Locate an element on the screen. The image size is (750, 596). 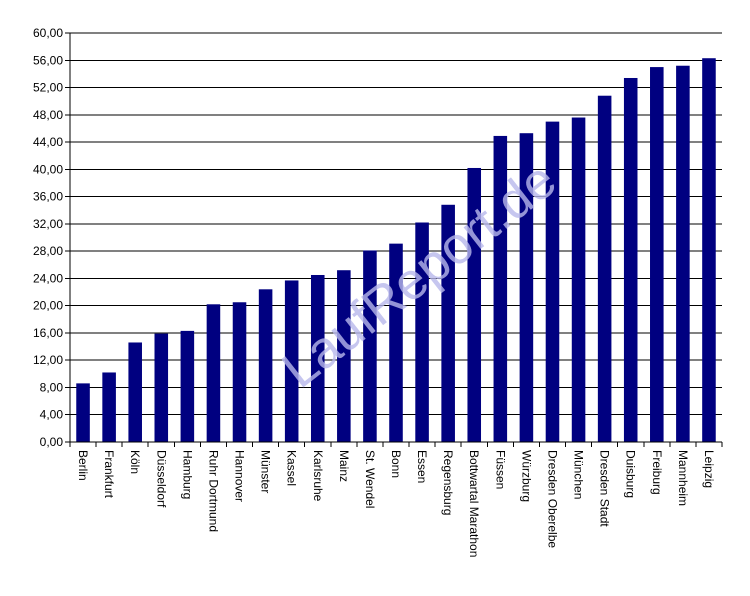
bar-st-wendel is located at coordinates (370, 346).